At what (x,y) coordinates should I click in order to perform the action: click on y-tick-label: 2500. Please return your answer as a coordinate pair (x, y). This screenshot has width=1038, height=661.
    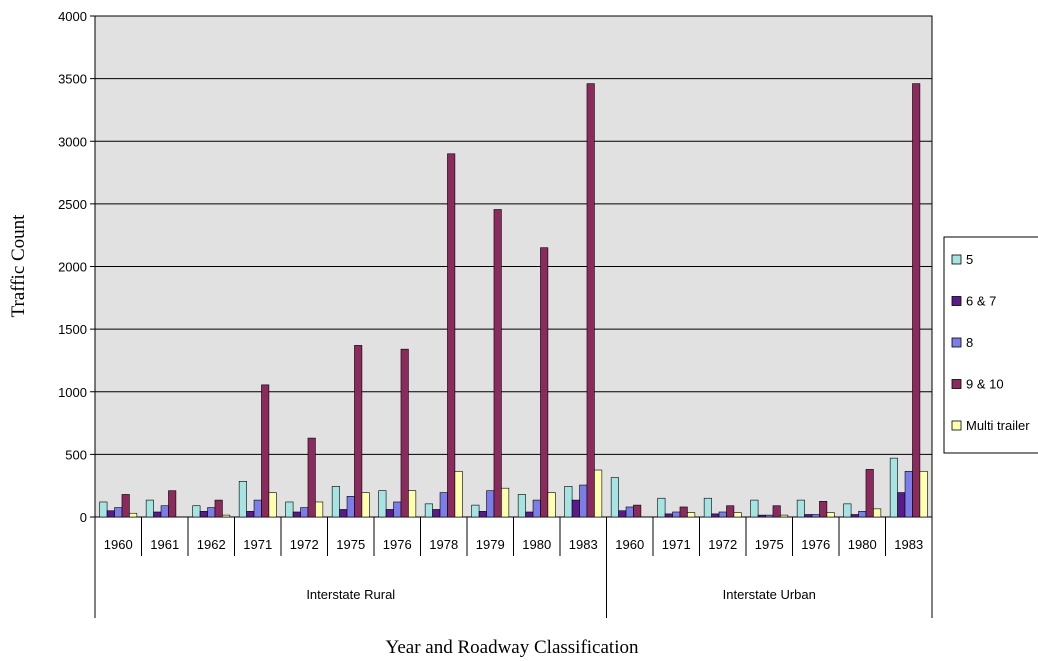
    Looking at the image, I should click on (72, 204).